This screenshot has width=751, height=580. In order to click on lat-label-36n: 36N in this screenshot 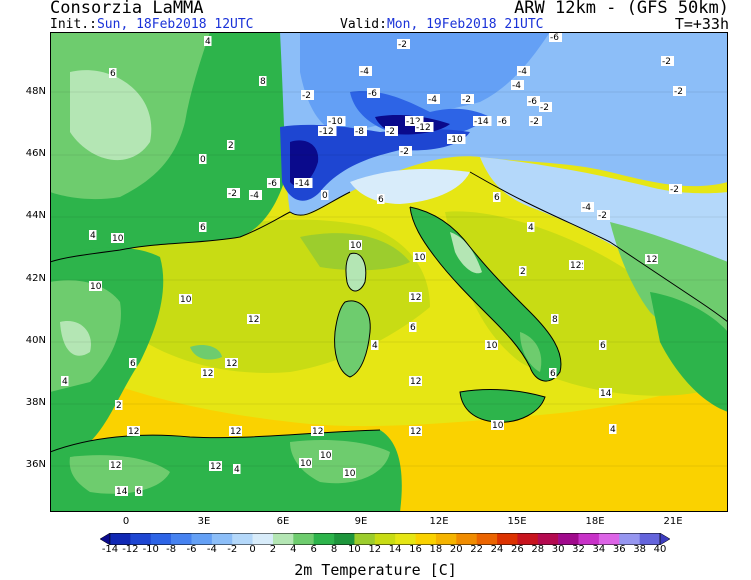, I will do `click(35, 464)`.